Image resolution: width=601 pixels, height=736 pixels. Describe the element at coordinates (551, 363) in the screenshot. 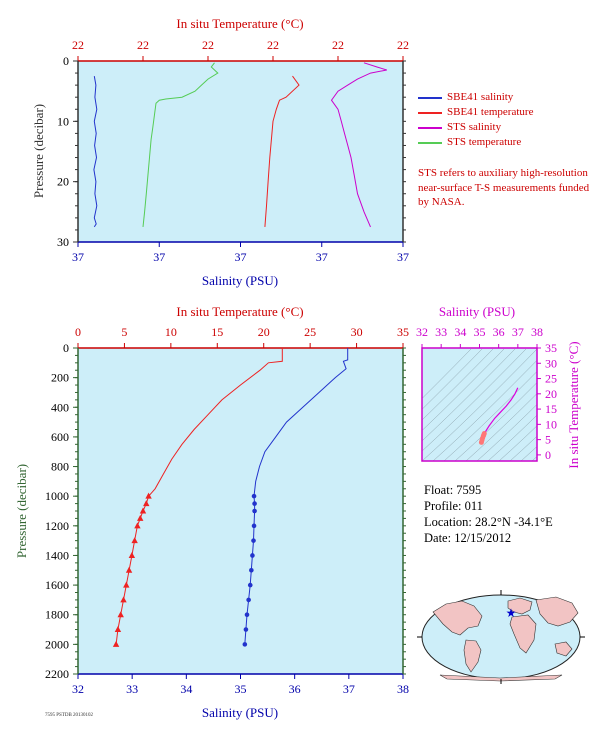

I see `ts-ticklabel-temperature: 30` at that location.